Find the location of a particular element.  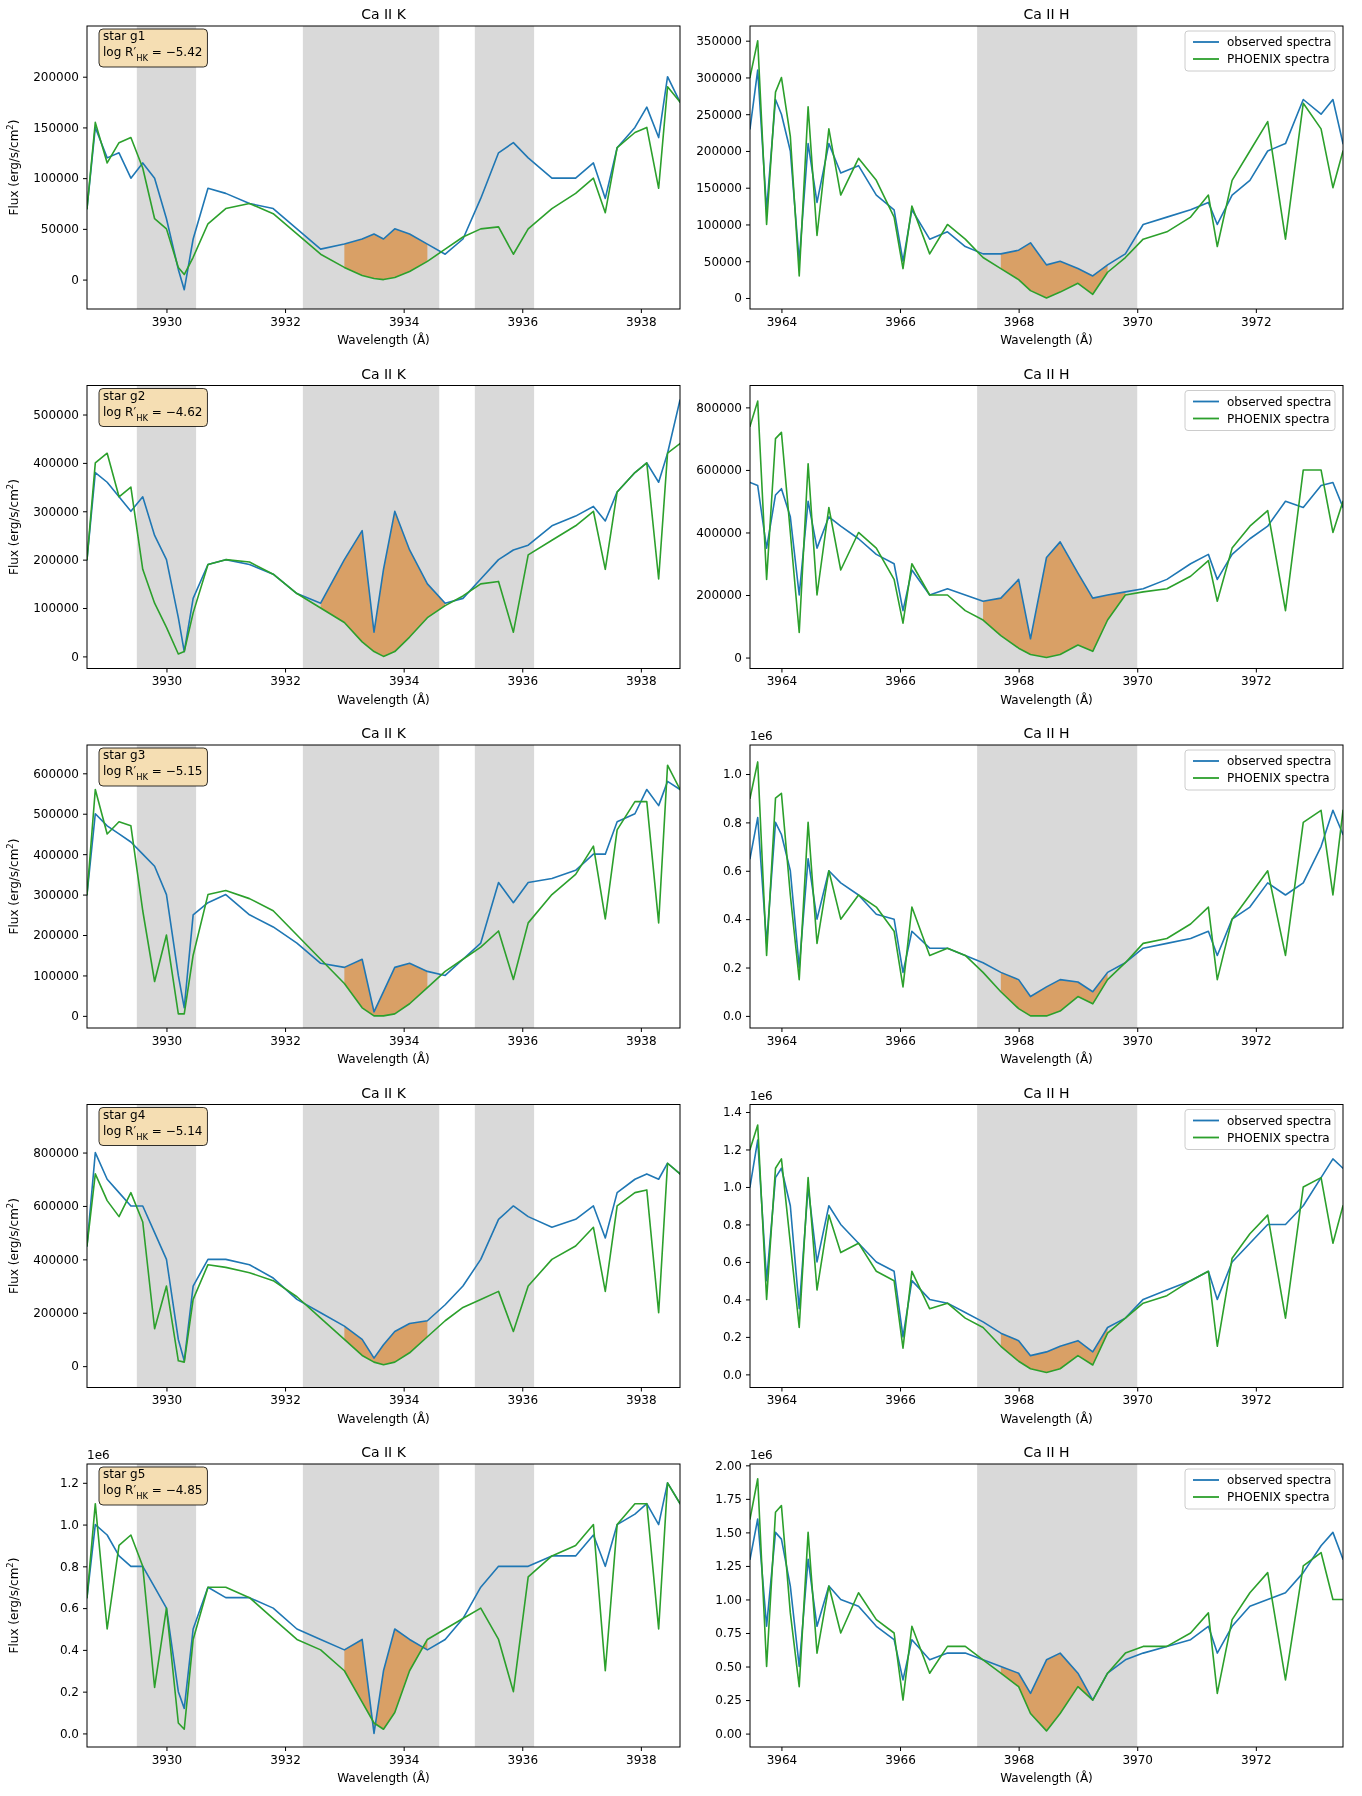

y-tick-label: 0.75 is located at coordinates (728, 1633).